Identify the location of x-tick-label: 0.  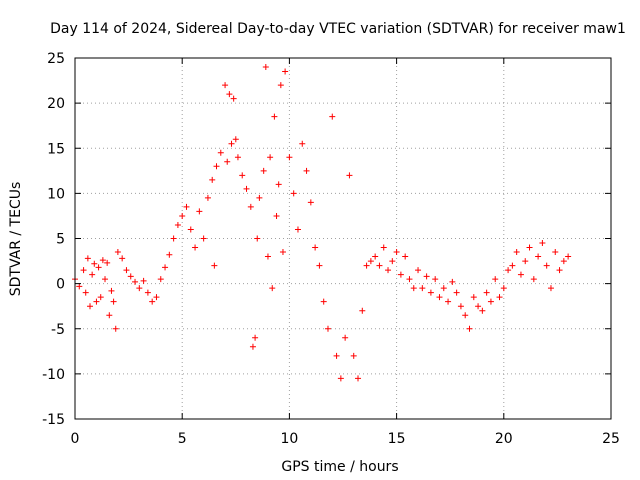
(75, 439).